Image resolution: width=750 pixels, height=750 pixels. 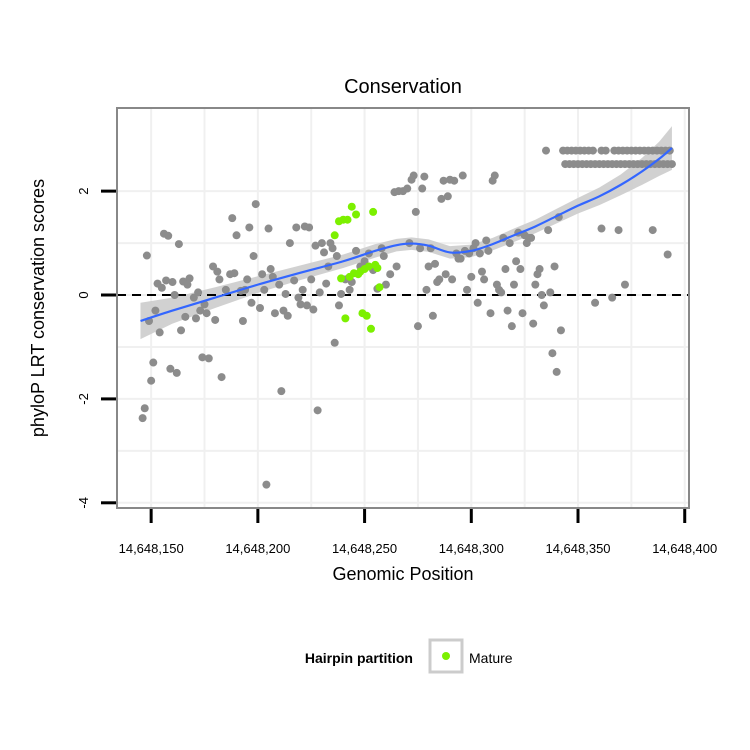 What do you see at coordinates (684, 548) in the screenshot?
I see `x-tick-label: 14,648,400` at bounding box center [684, 548].